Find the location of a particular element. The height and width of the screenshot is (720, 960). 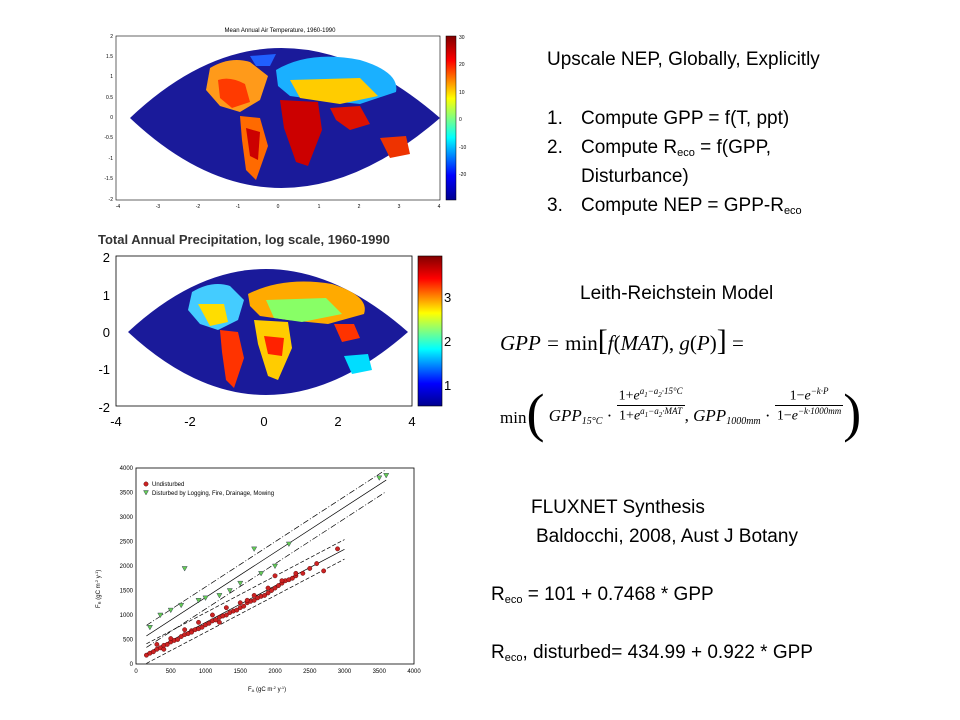

svg-text: 3 is located at coordinates (447, 297).